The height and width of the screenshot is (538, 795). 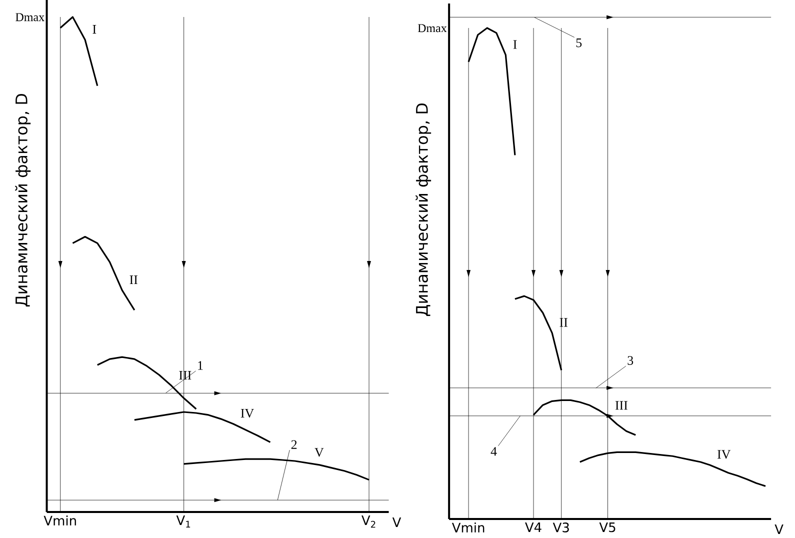 I want to click on annotation: 5, so click(x=579, y=43).